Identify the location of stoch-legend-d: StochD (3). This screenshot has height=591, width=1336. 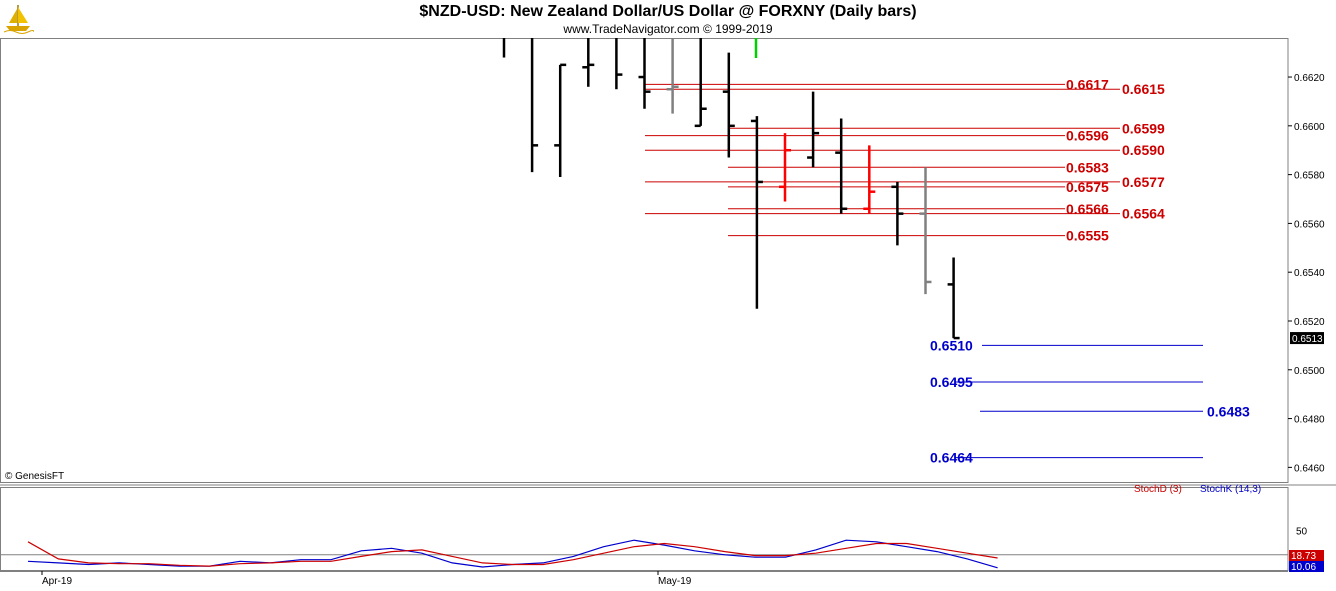
(1158, 489).